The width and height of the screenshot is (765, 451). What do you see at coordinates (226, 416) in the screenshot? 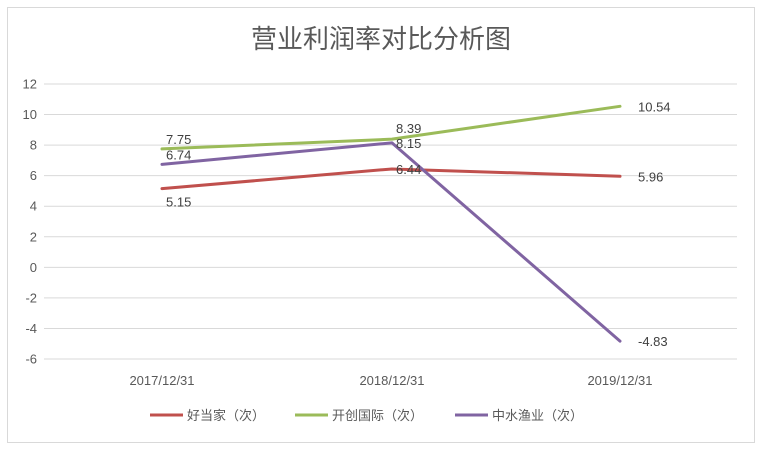
I see `legend-label: 好当家（次）` at bounding box center [226, 416].